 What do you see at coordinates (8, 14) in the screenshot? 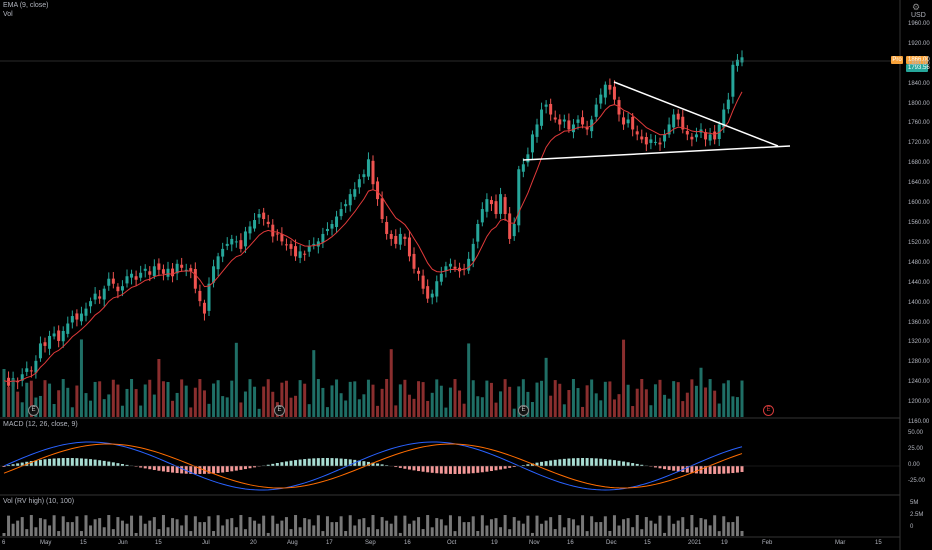
I see `vol-legend: Vol` at bounding box center [8, 14].